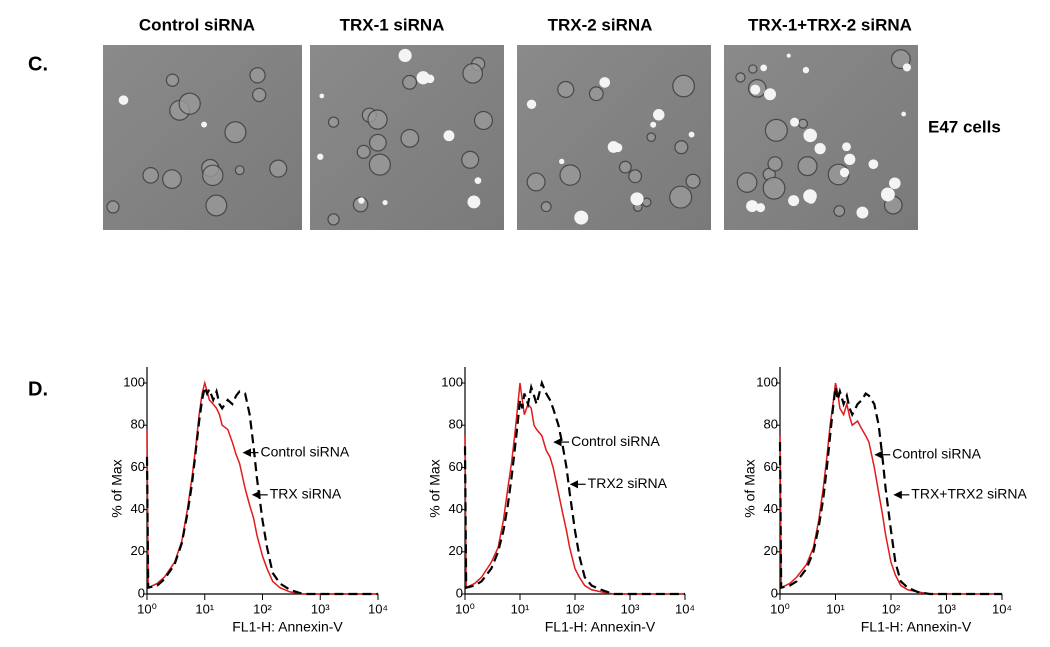 The width and height of the screenshot is (1050, 647). What do you see at coordinates (262, 608) in the screenshot?
I see `x-tick-label: 10²` at bounding box center [262, 608].